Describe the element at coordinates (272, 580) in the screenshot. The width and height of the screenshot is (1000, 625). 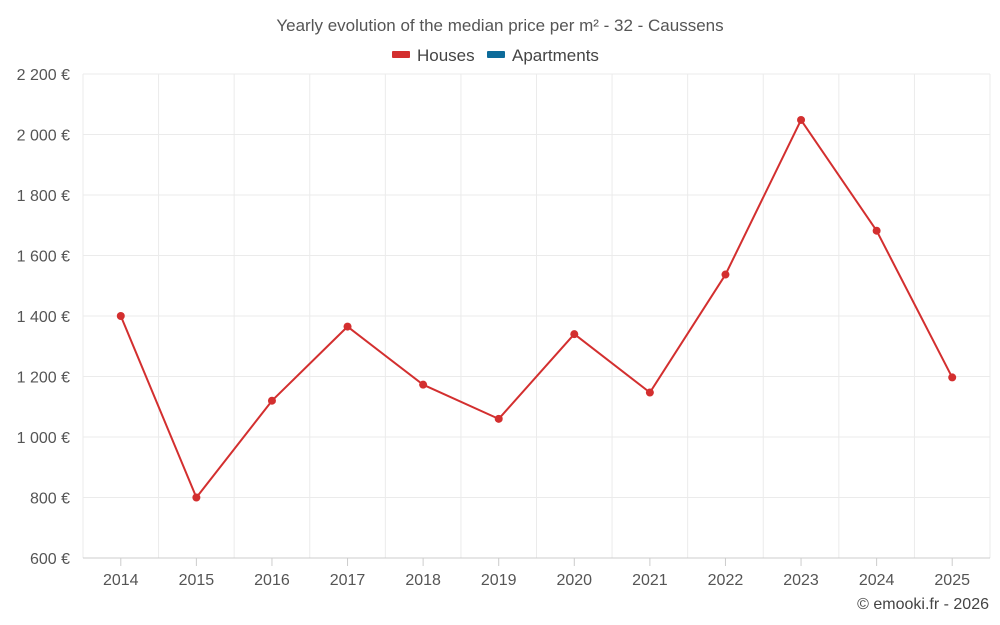
I see `x-tick-label: 2016` at that location.